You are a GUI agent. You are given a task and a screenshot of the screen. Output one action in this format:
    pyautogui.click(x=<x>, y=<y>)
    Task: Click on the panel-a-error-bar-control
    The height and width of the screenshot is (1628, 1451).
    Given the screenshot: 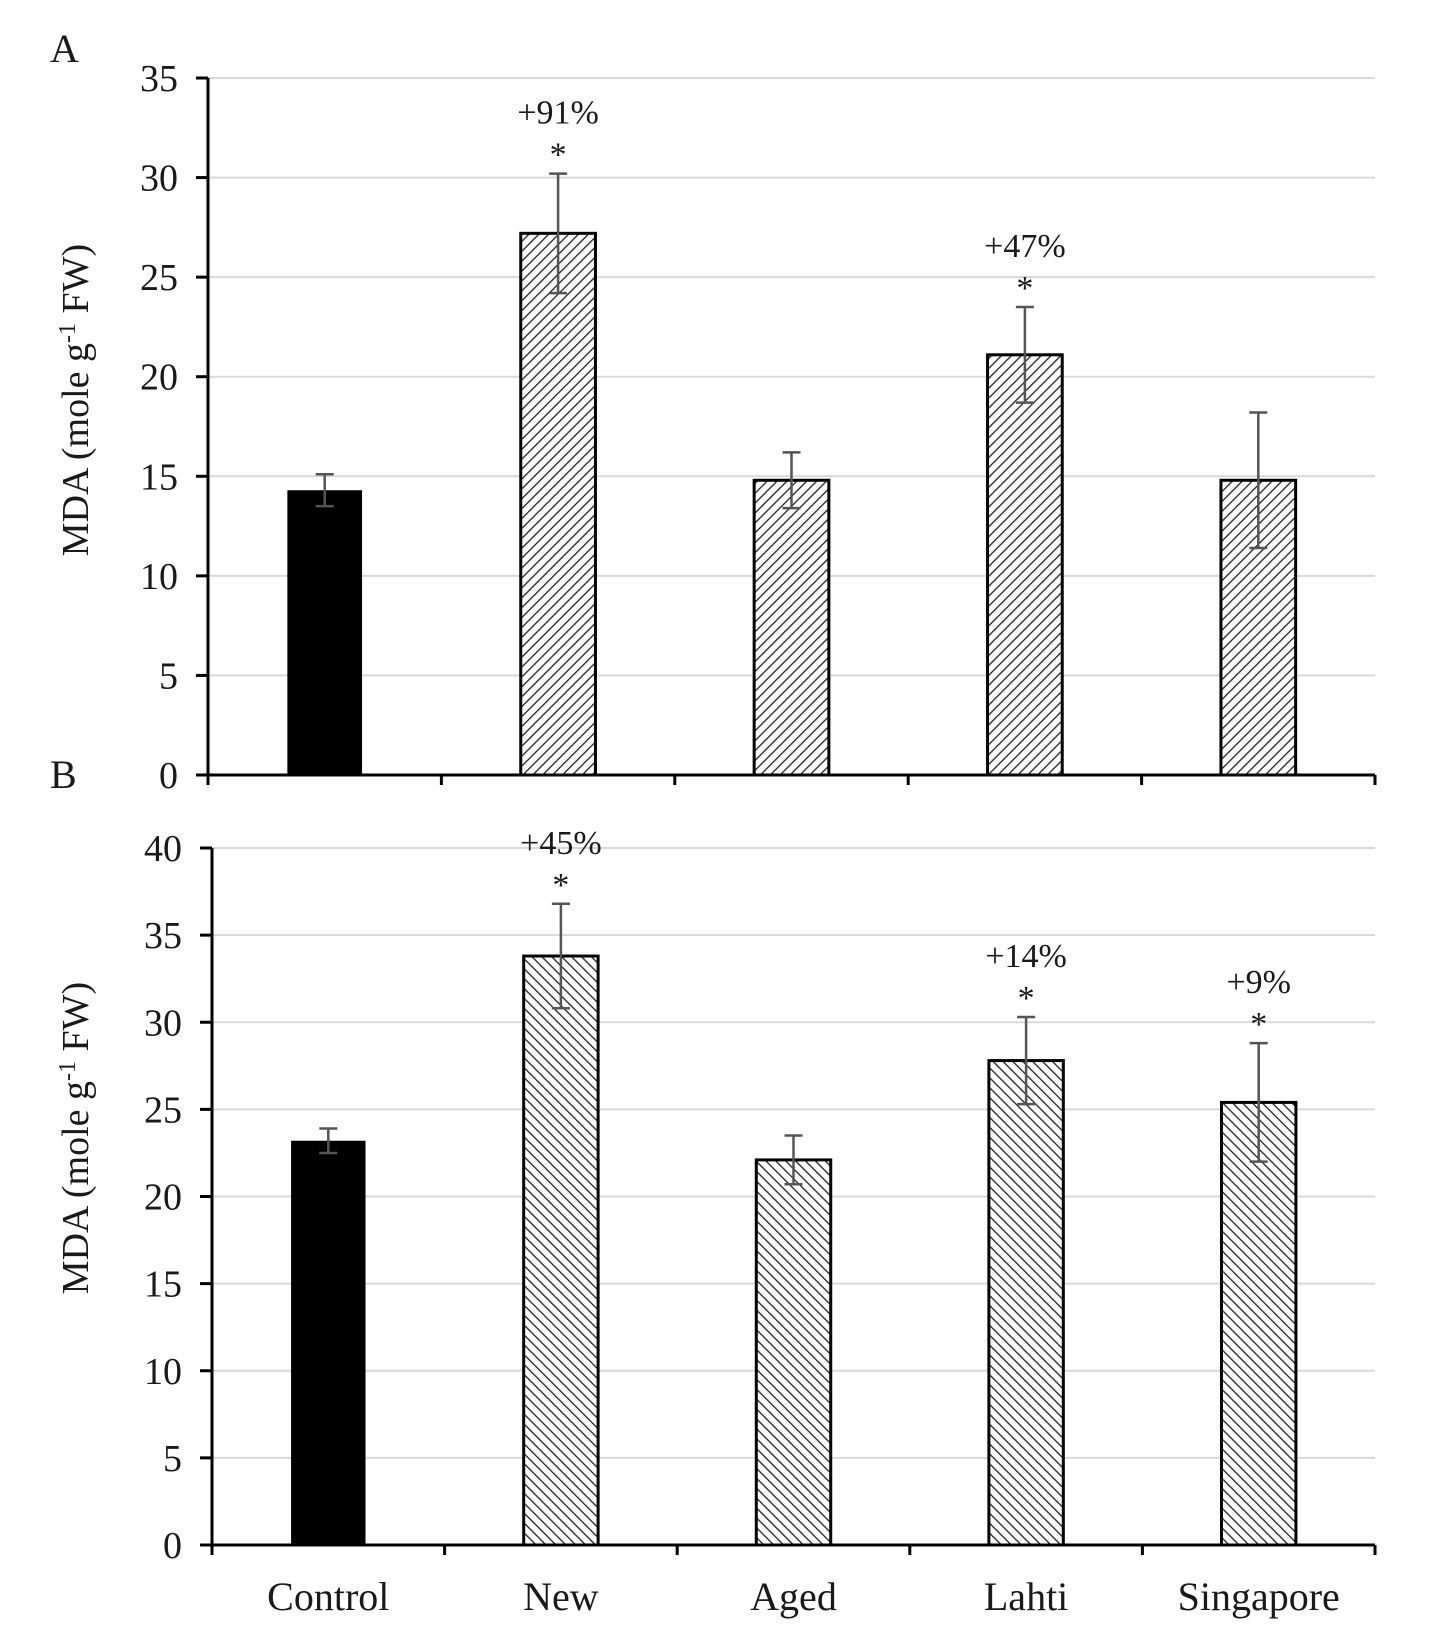 What is the action you would take?
    pyautogui.click(x=324, y=490)
    